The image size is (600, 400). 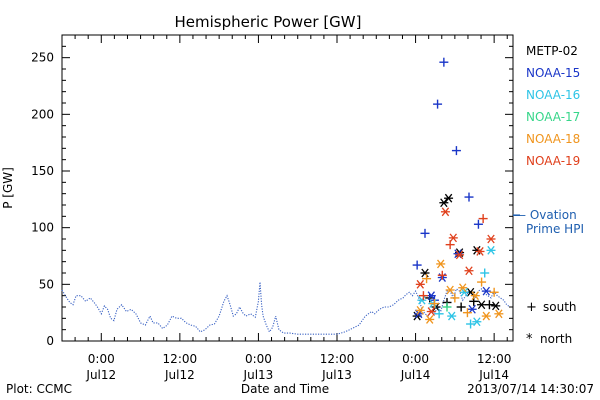 What do you see at coordinates (553, 117) in the screenshot?
I see `legend-entry-noaa-17: NOAA-17` at bounding box center [553, 117].